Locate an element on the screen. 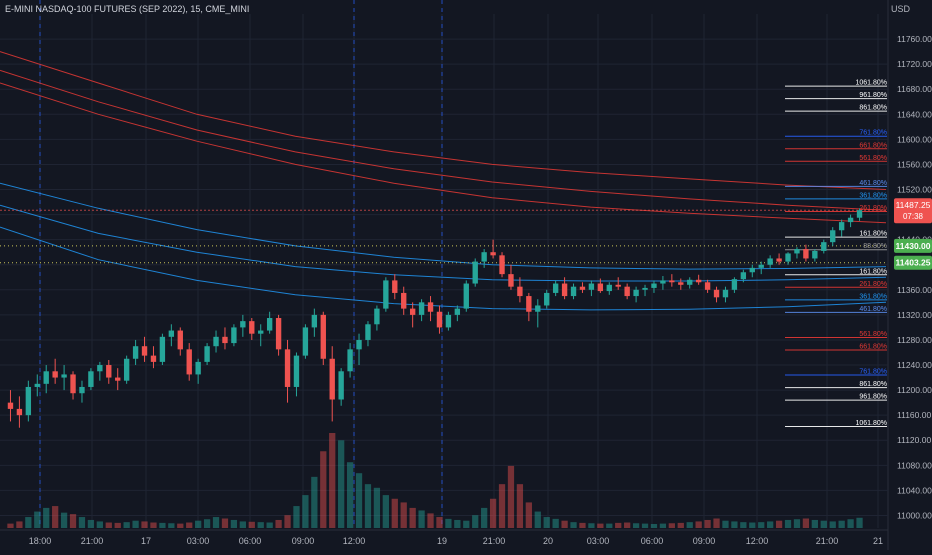 This screenshot has width=932, height=555. y-tick-label: 11320.00 is located at coordinates (914, 315).